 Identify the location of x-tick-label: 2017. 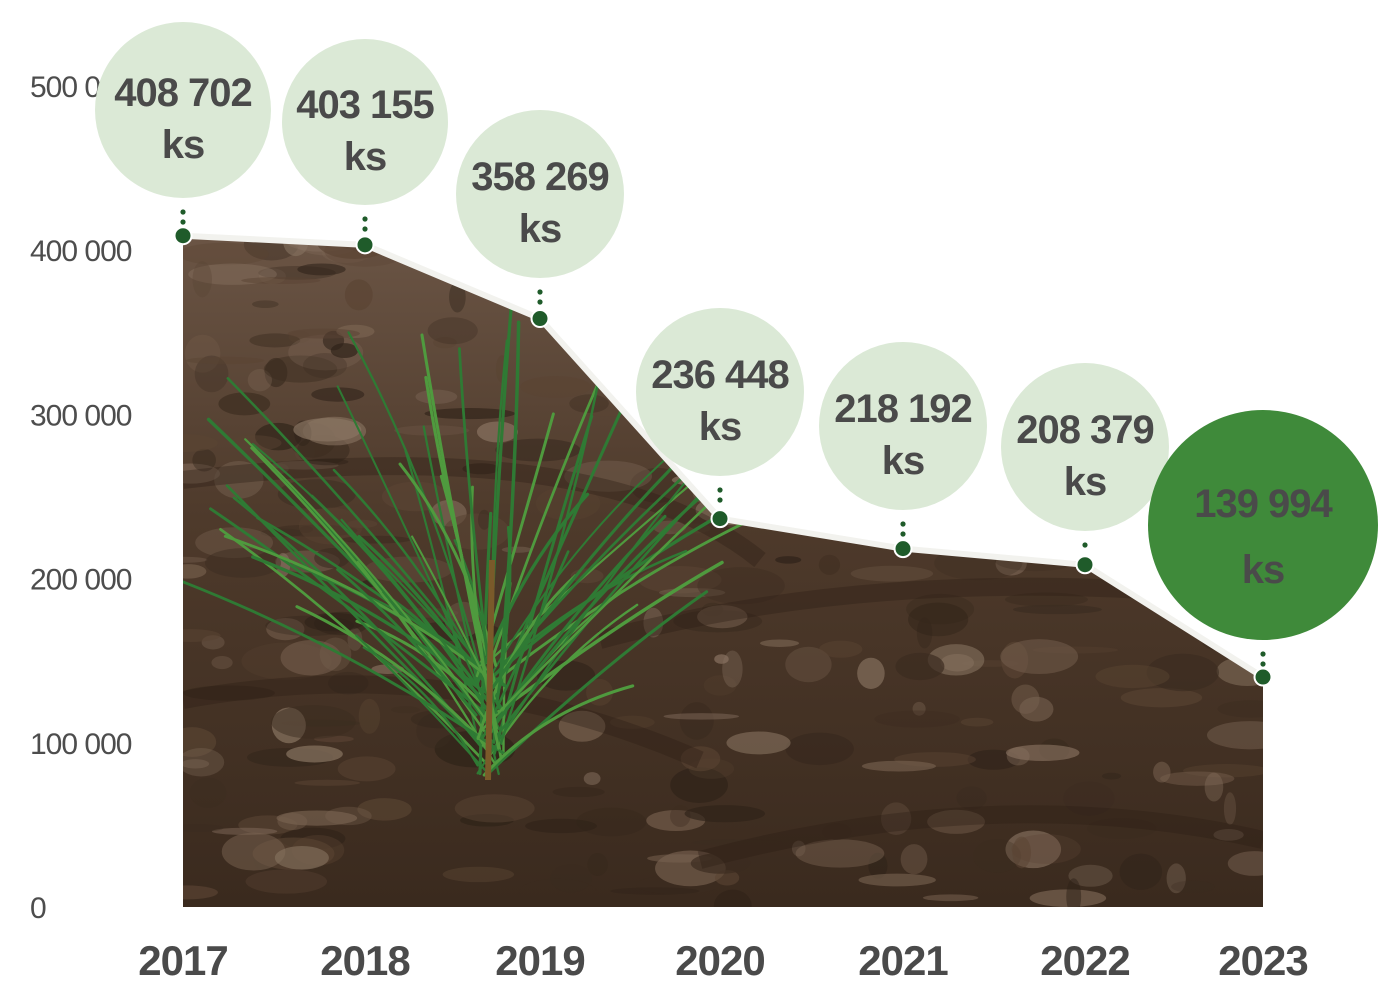
(182, 960).